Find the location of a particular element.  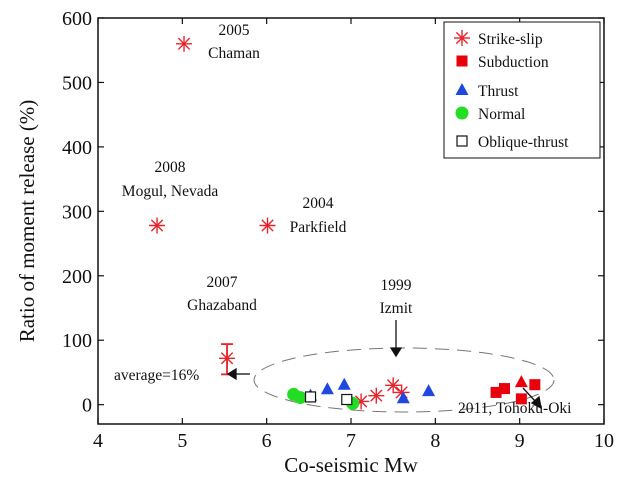

annotation-ghazaband-name: Ghazaband is located at coordinates (222, 305).